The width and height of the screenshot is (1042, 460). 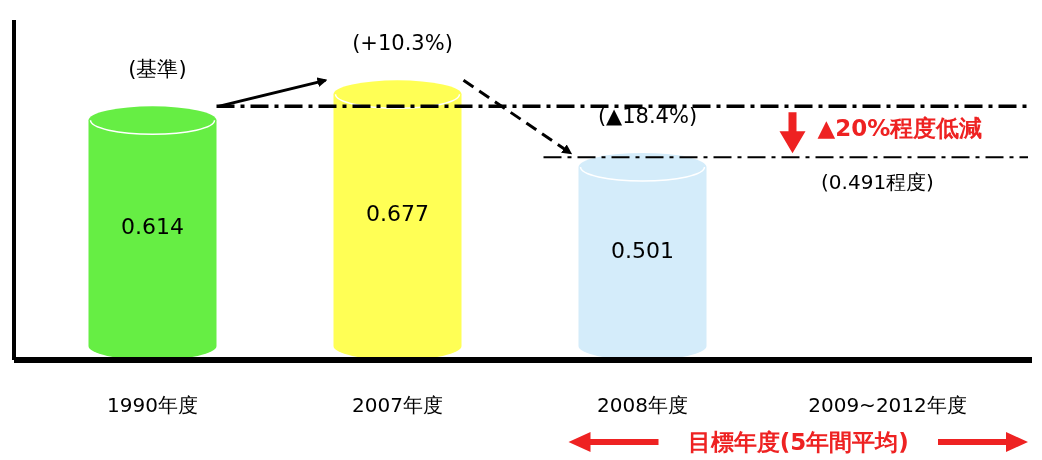 I want to click on x-tick-label: 2008年度, so click(x=642, y=405).